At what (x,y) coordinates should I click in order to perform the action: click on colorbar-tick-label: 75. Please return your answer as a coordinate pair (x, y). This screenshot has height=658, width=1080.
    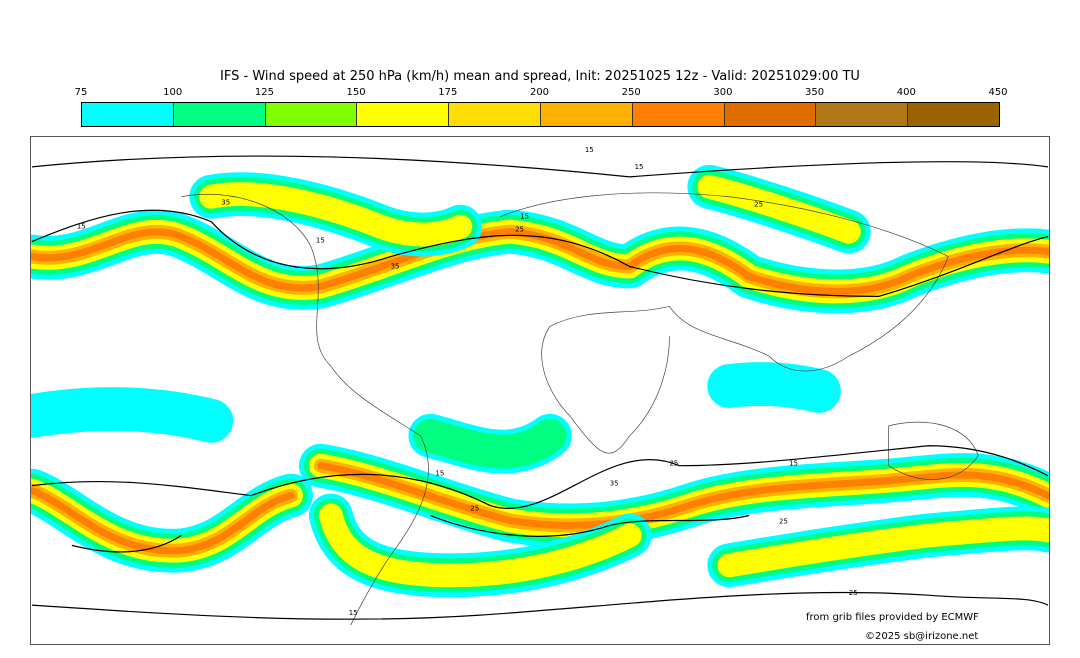
    Looking at the image, I should click on (81, 92).